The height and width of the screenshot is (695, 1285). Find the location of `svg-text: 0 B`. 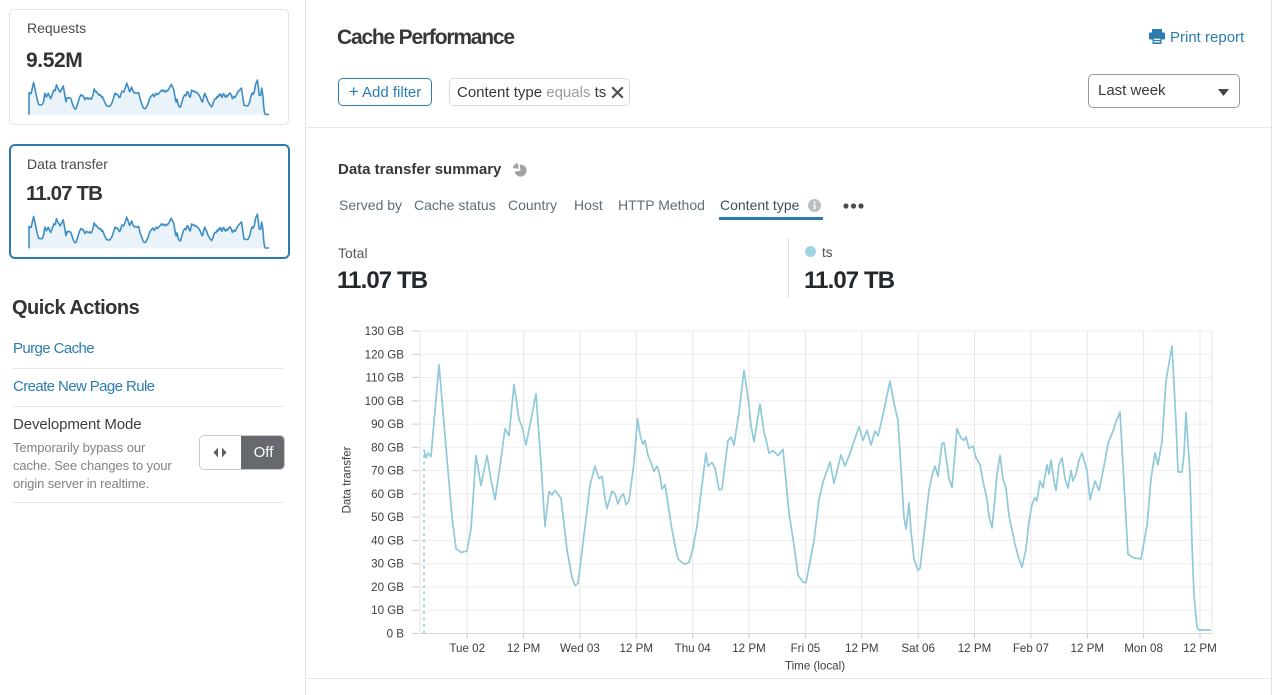

svg-text: 0 B is located at coordinates (396, 634).